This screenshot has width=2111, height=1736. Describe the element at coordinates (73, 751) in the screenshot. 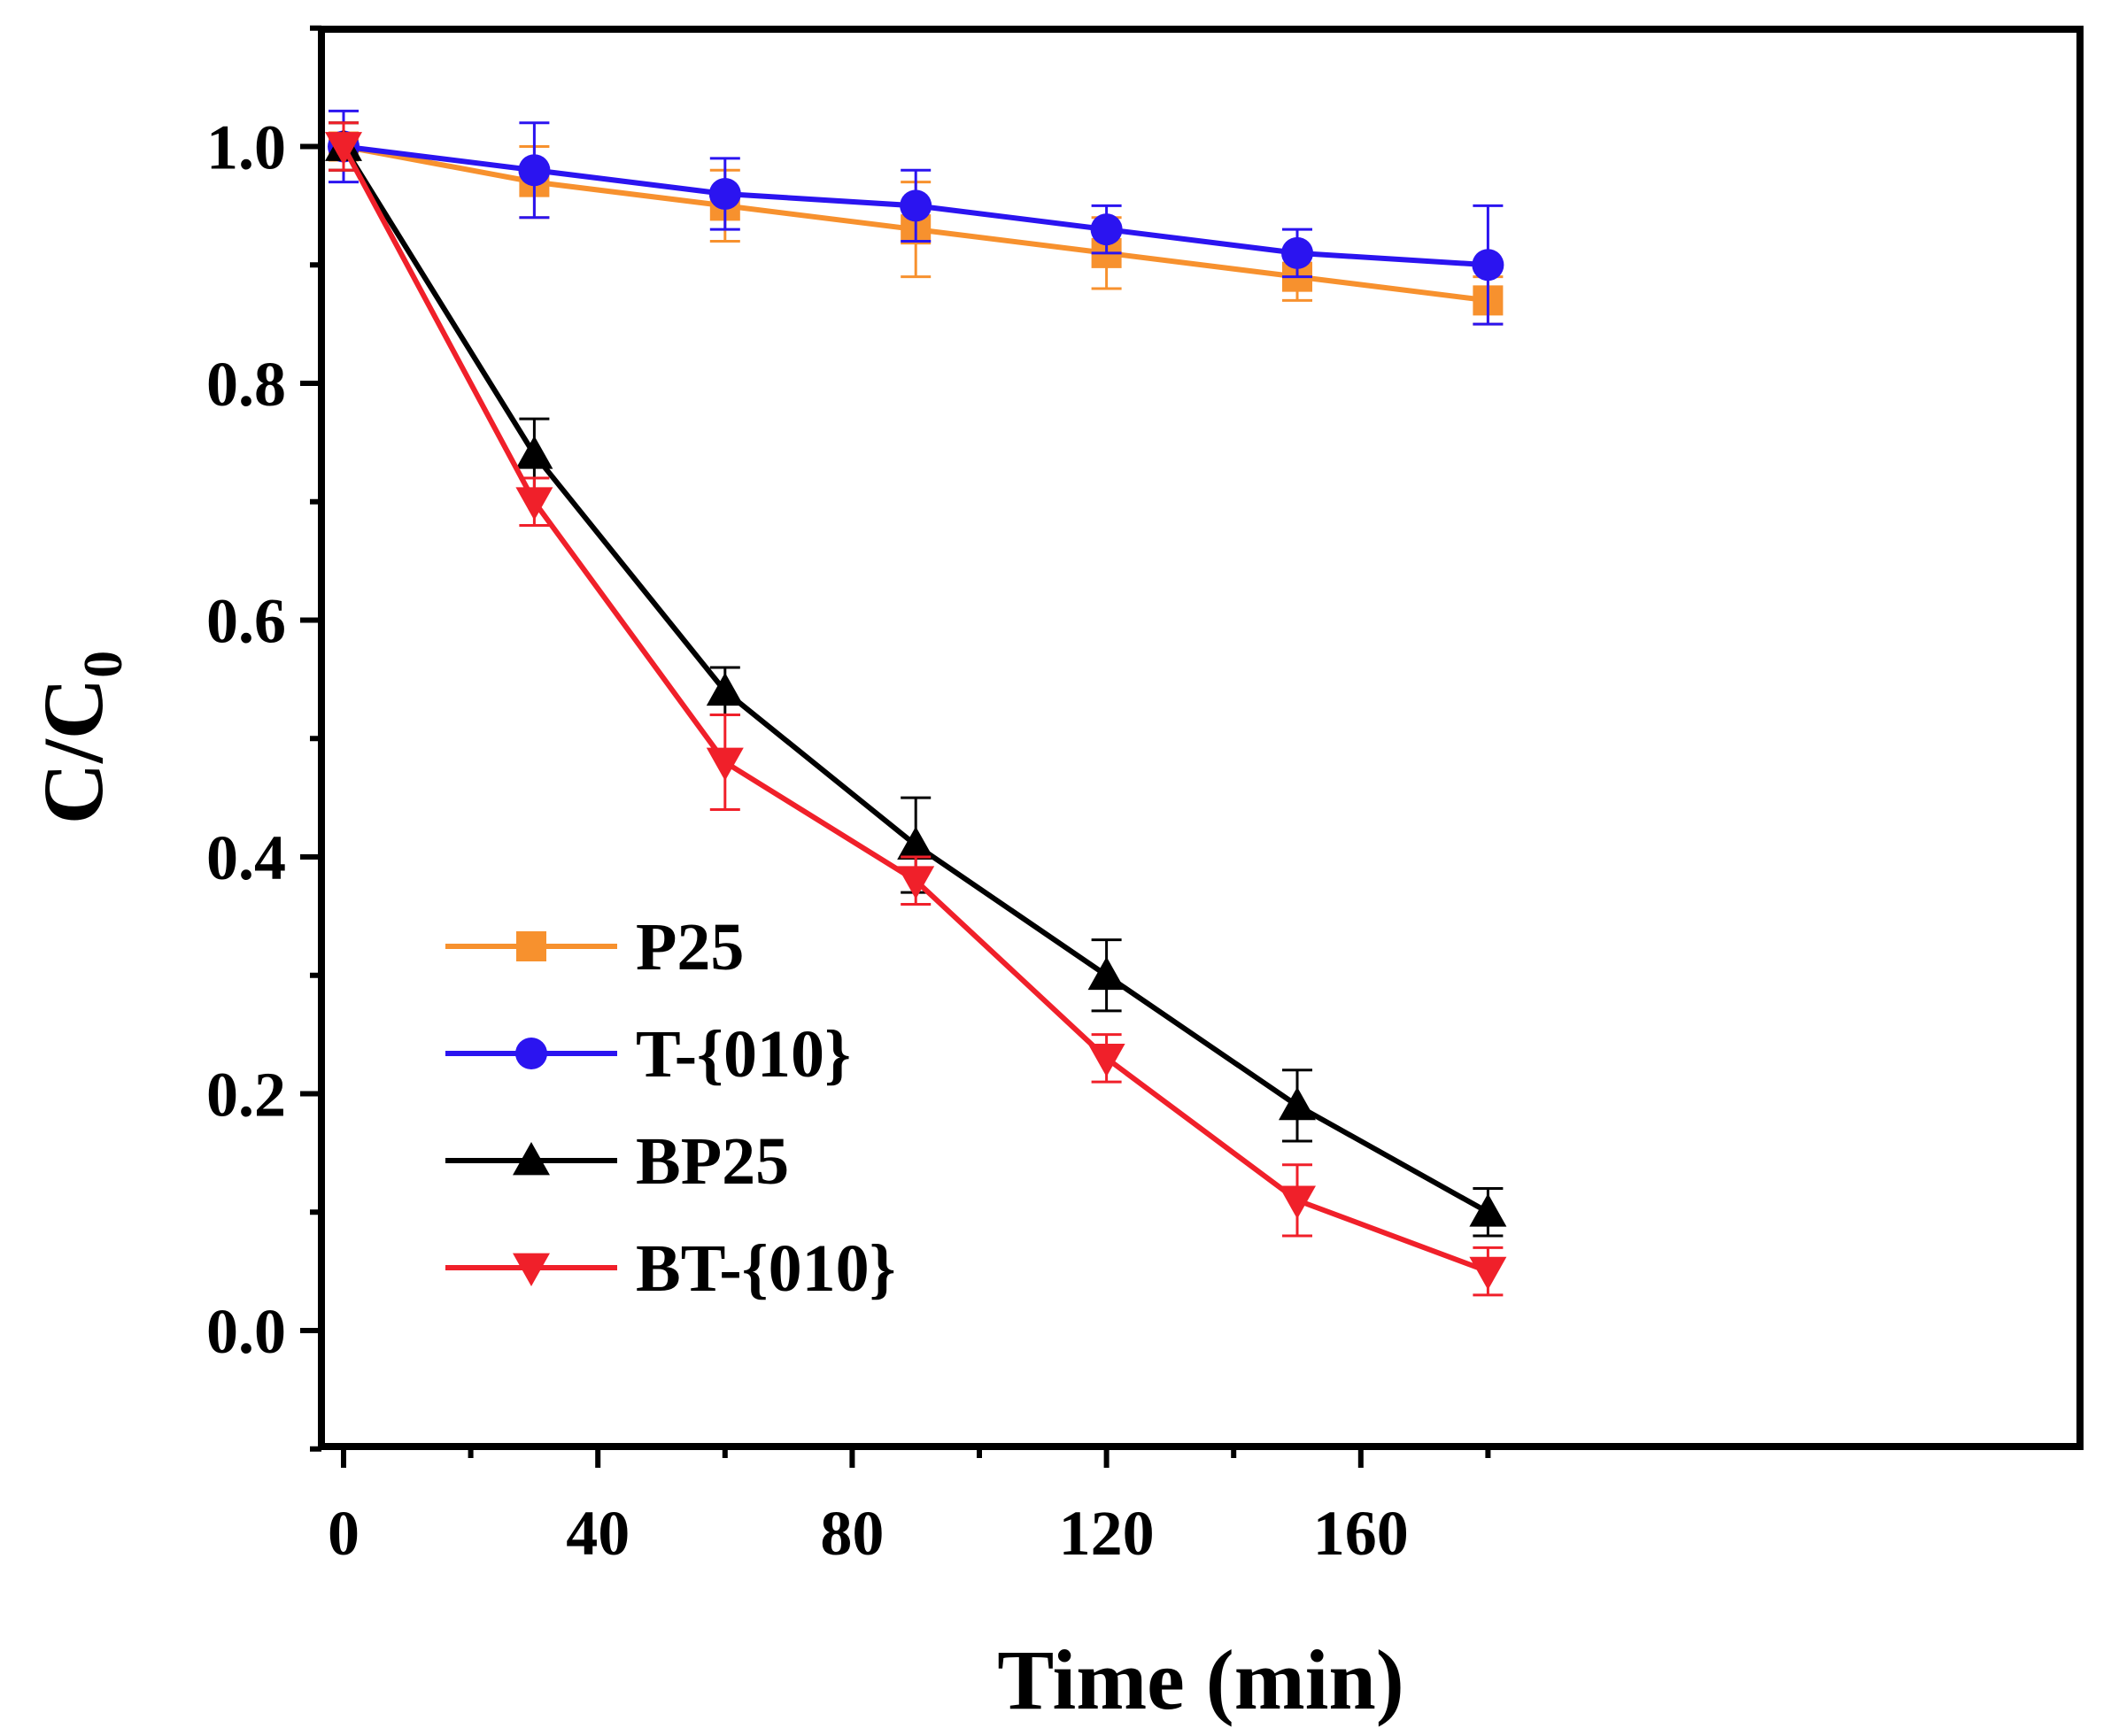

I see `y-axis-title-main: C/C` at that location.